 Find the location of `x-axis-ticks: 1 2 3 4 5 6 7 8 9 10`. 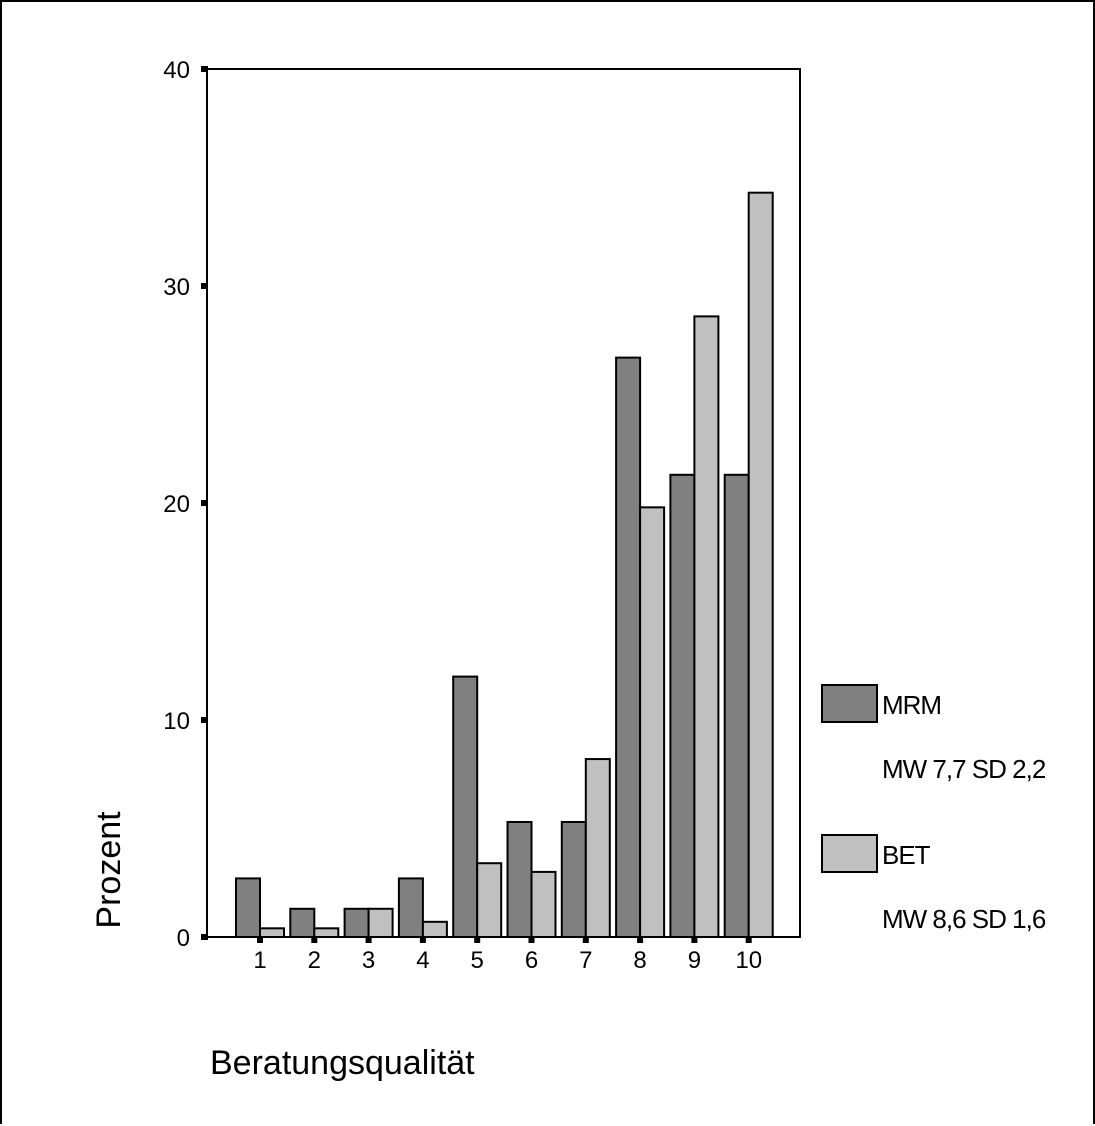

x-axis-ticks: 1 2 3 4 5 6 7 8 9 10 is located at coordinates (507, 955).